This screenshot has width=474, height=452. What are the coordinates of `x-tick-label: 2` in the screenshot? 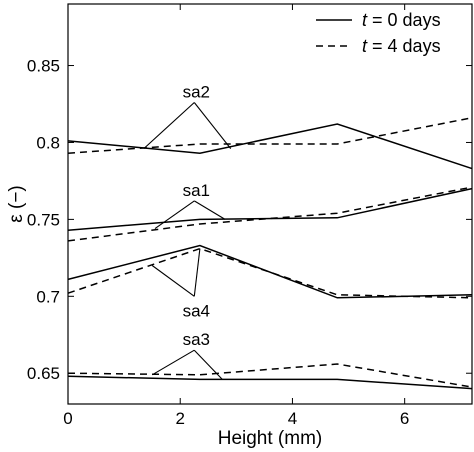 It's located at (179, 418).